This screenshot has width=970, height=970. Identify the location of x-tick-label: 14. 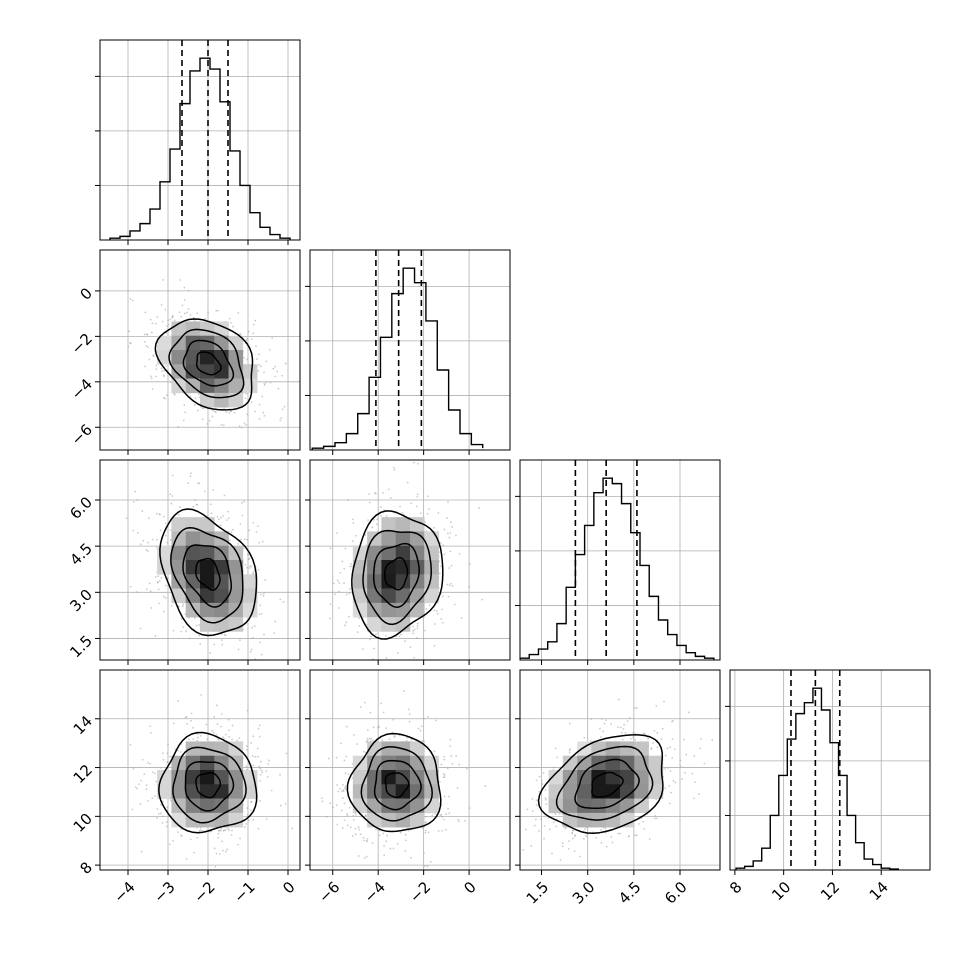
(879, 891).